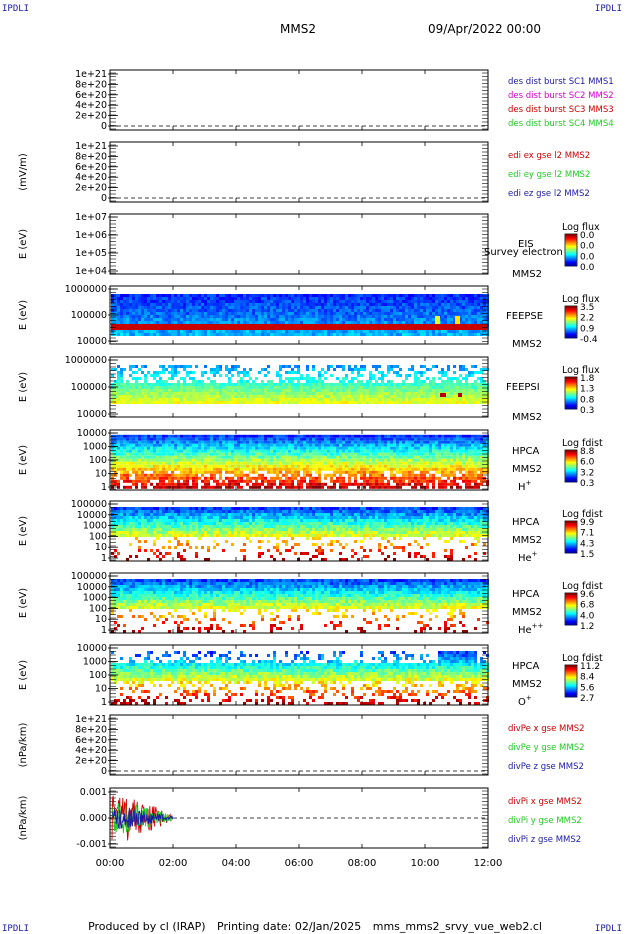  What do you see at coordinates (587, 390) in the screenshot?
I see `colorbar-tick-label: 1.3` at bounding box center [587, 390].